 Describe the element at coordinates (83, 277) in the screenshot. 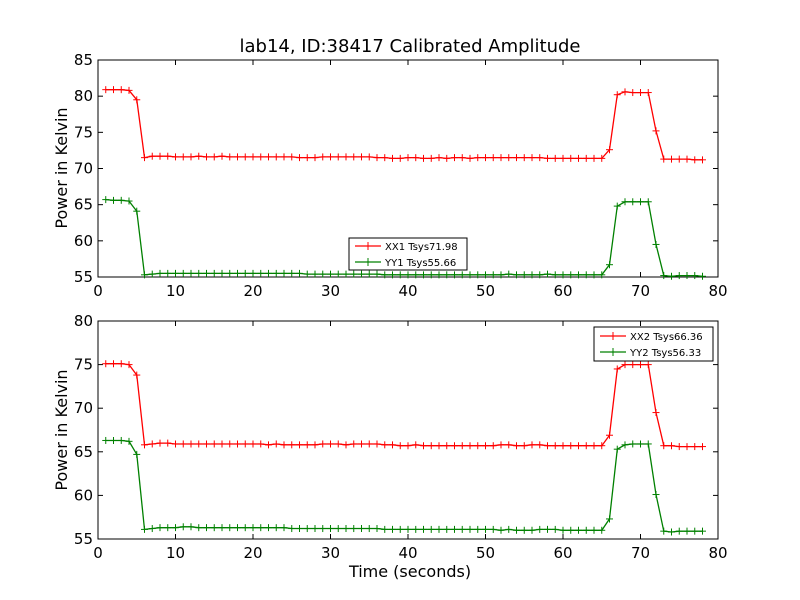

I see `top-y-tick-label: 55` at that location.